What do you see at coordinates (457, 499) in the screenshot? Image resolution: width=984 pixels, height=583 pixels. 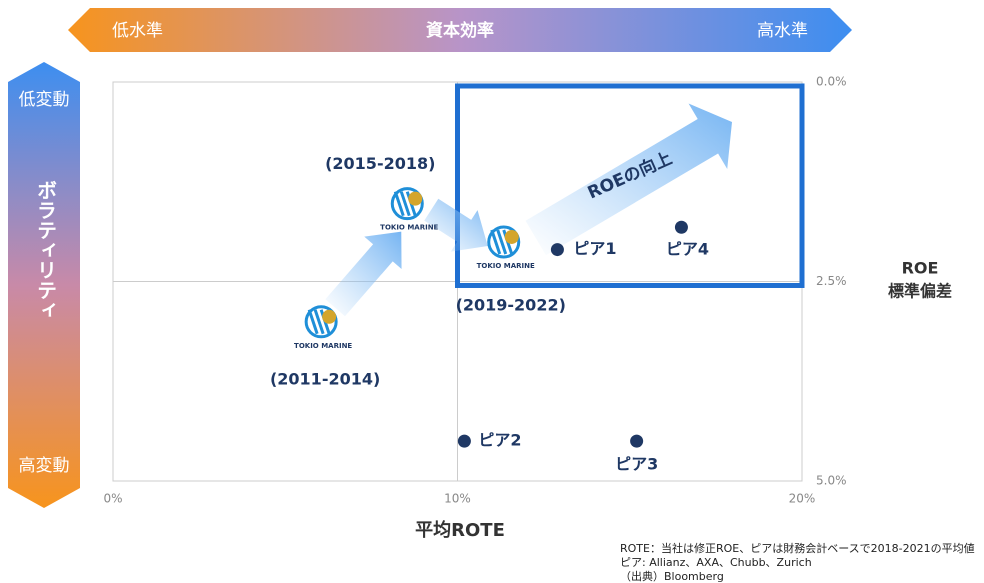 I see `x-tick-label: 10%` at bounding box center [457, 499].